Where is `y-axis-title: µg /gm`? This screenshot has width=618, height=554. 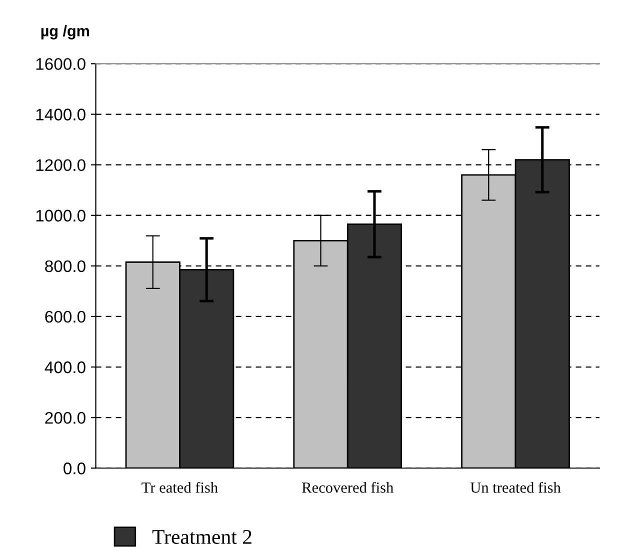 y-axis-title: µg /gm is located at coordinates (65, 32).